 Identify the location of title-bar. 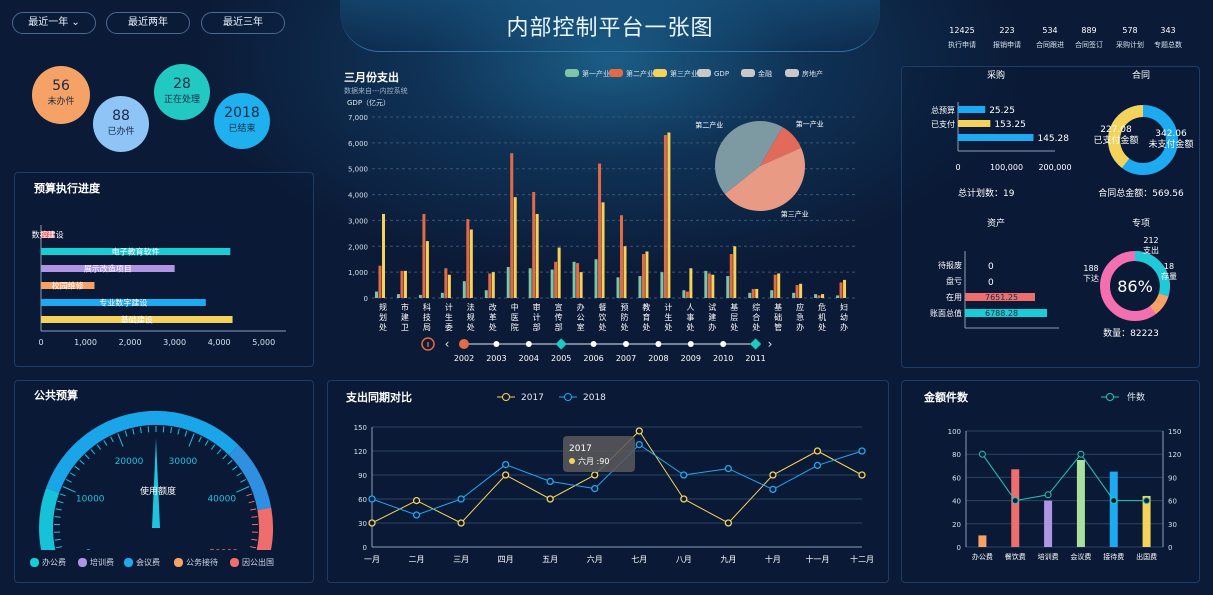
(610, 26).